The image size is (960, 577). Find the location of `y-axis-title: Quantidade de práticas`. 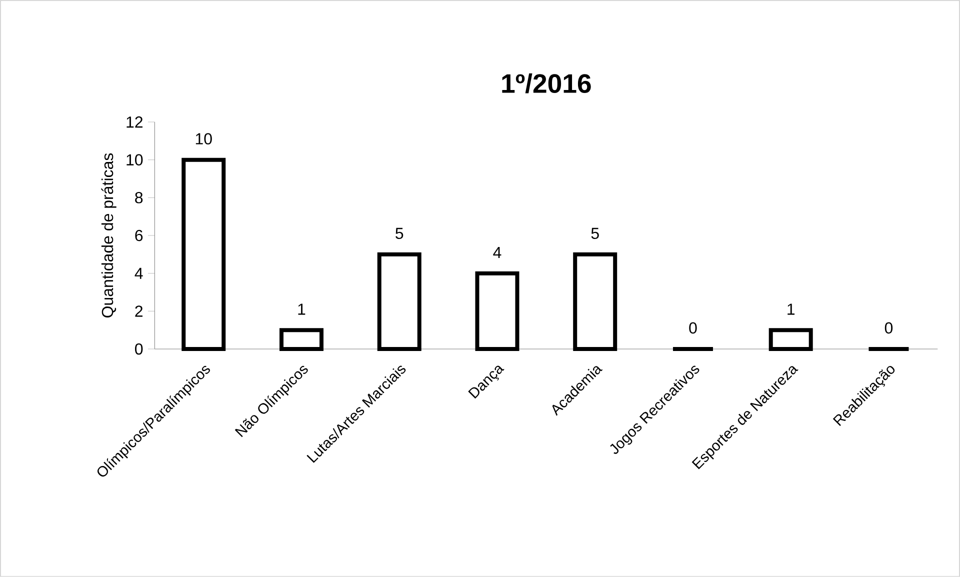

y-axis-title: Quantidade de práticas is located at coordinates (108, 235).